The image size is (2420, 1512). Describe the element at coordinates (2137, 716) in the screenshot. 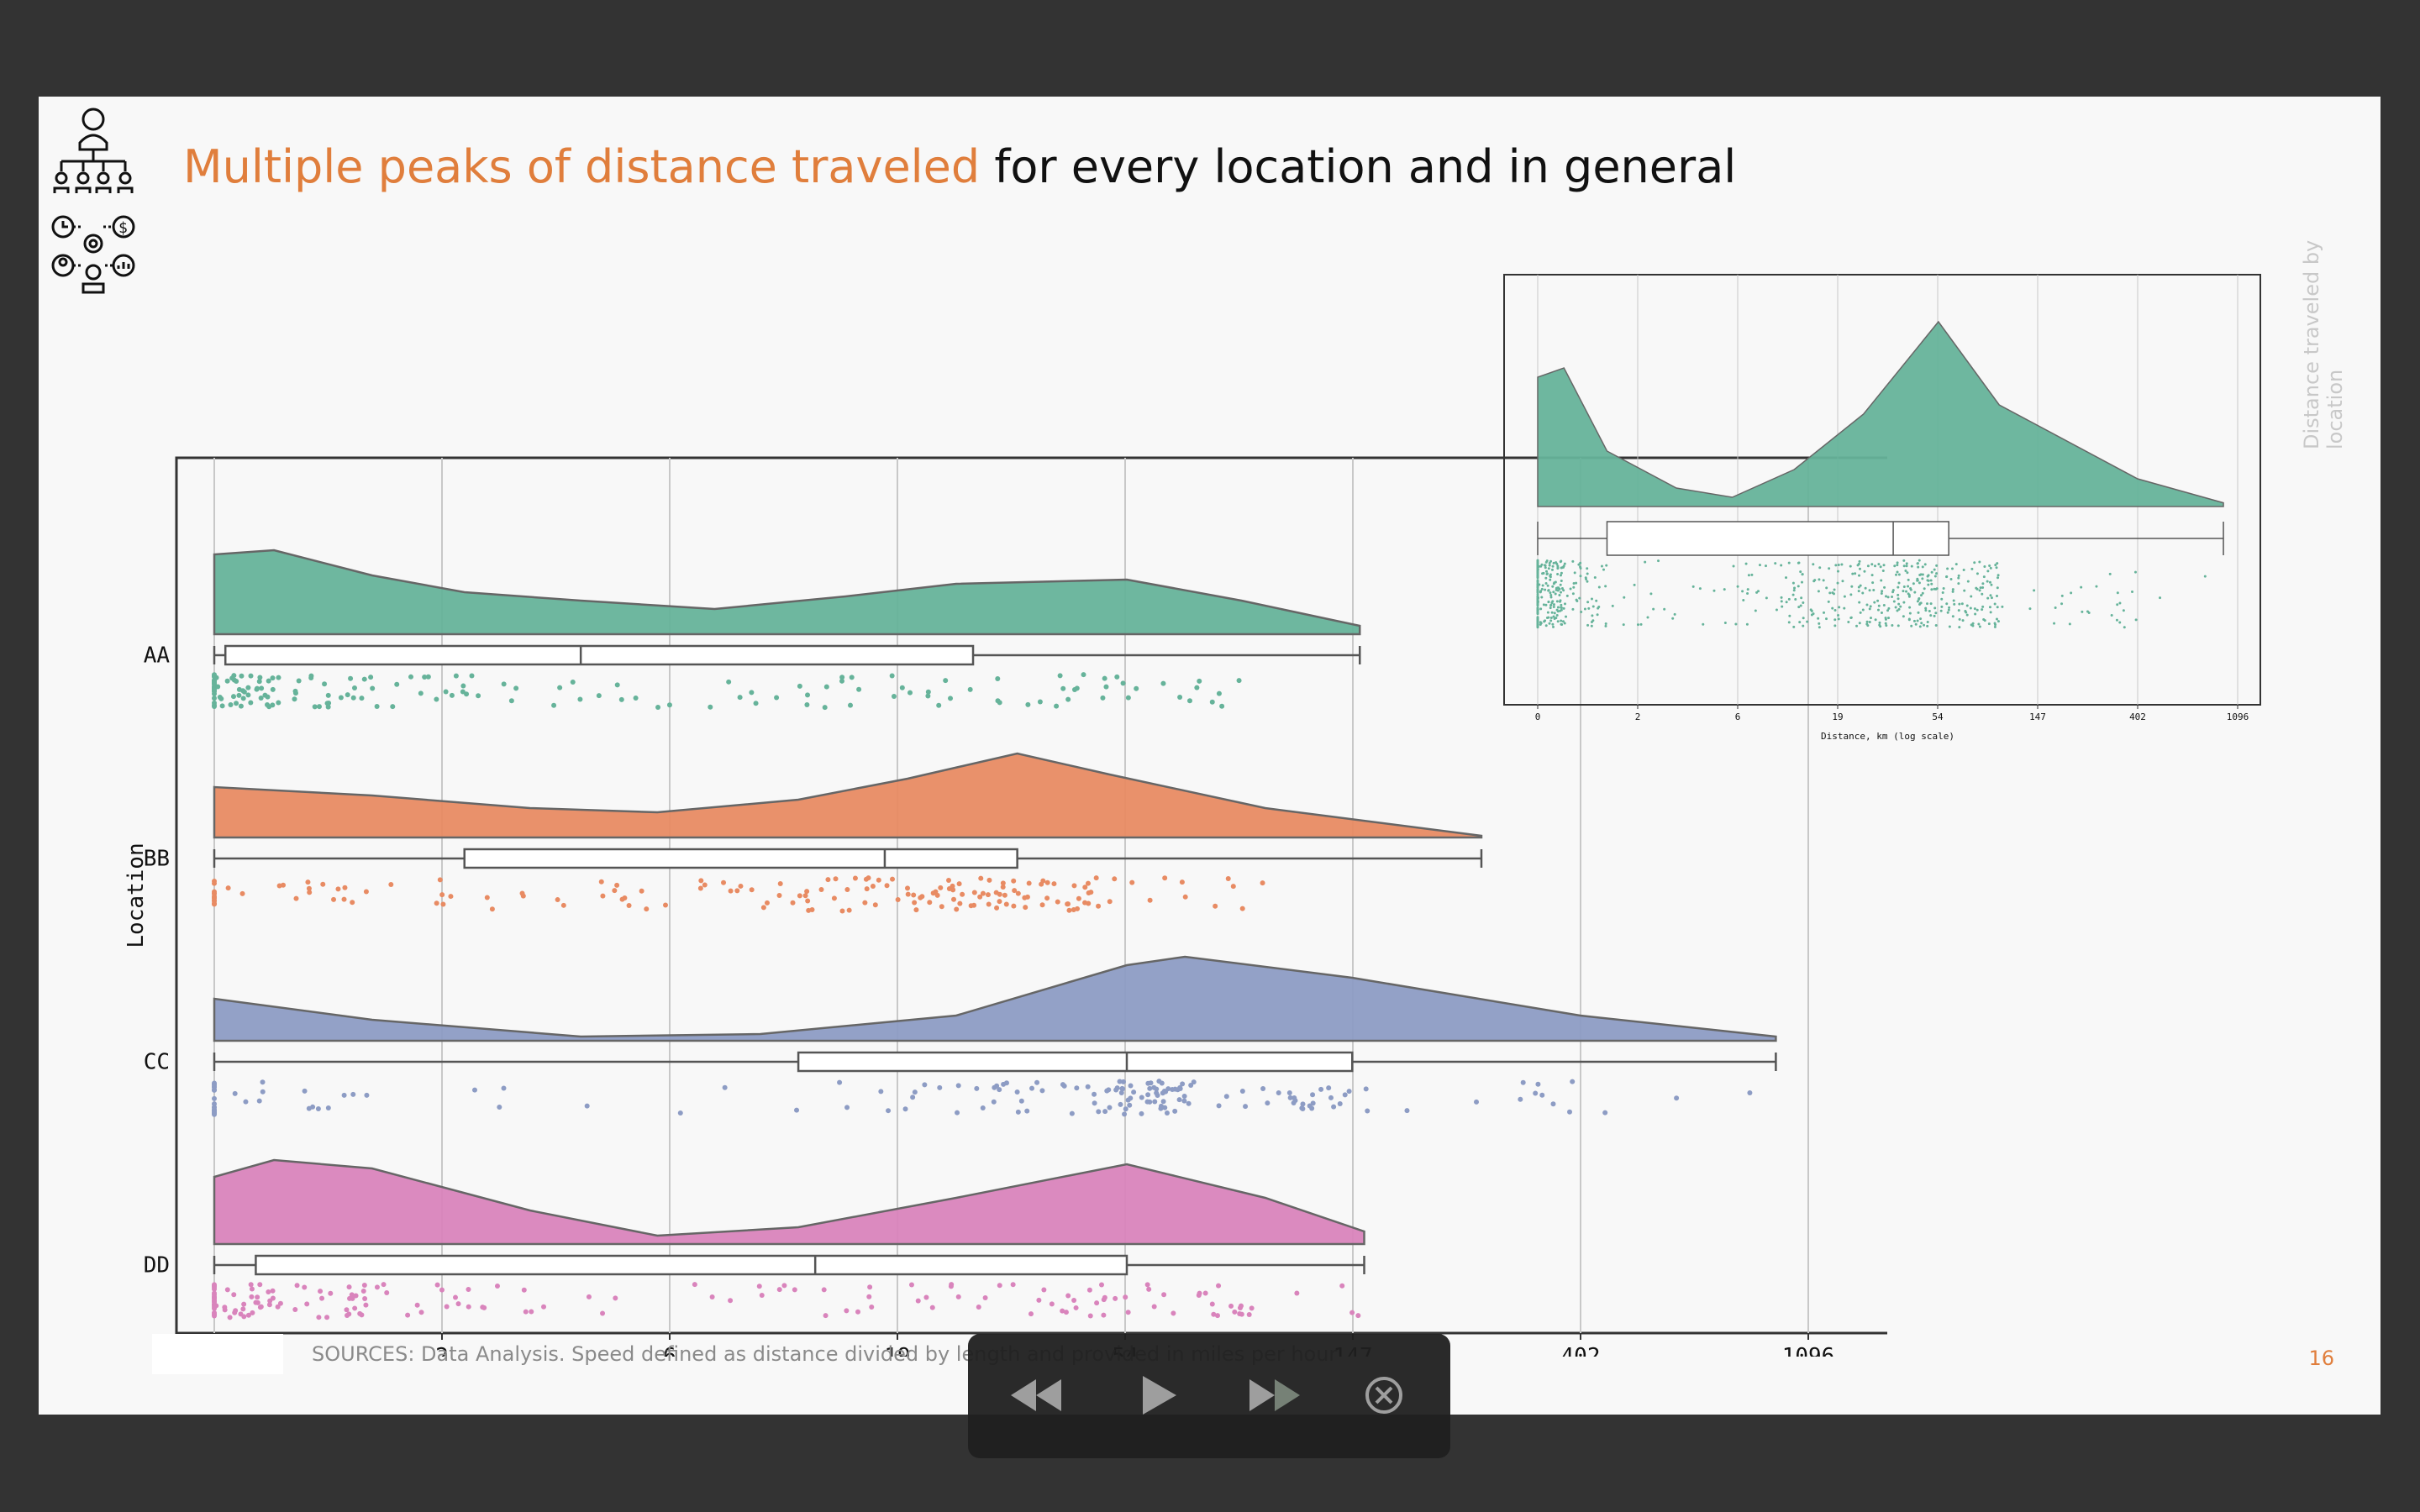

I see `x-tick-label: 402` at that location.